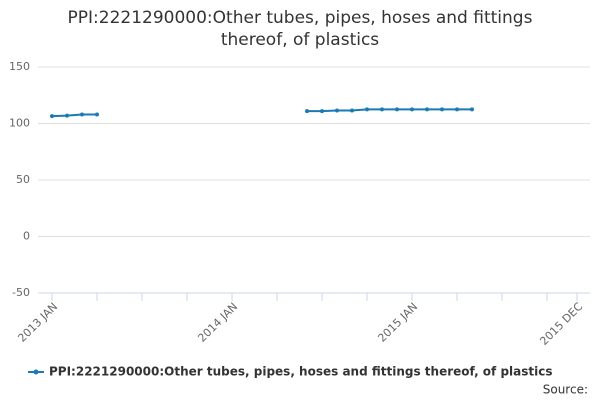 This screenshot has height=400, width=600. What do you see at coordinates (217, 322) in the screenshot?
I see `x-tick-label: 2014 JAN` at bounding box center [217, 322].